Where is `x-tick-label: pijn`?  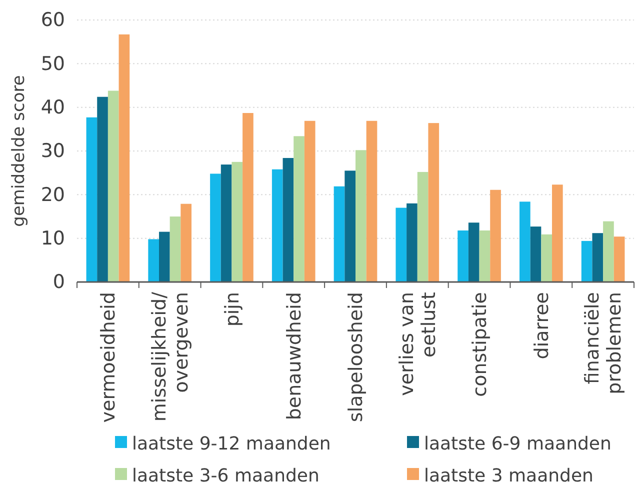
x-tick-label: pijn is located at coordinates (232, 309).